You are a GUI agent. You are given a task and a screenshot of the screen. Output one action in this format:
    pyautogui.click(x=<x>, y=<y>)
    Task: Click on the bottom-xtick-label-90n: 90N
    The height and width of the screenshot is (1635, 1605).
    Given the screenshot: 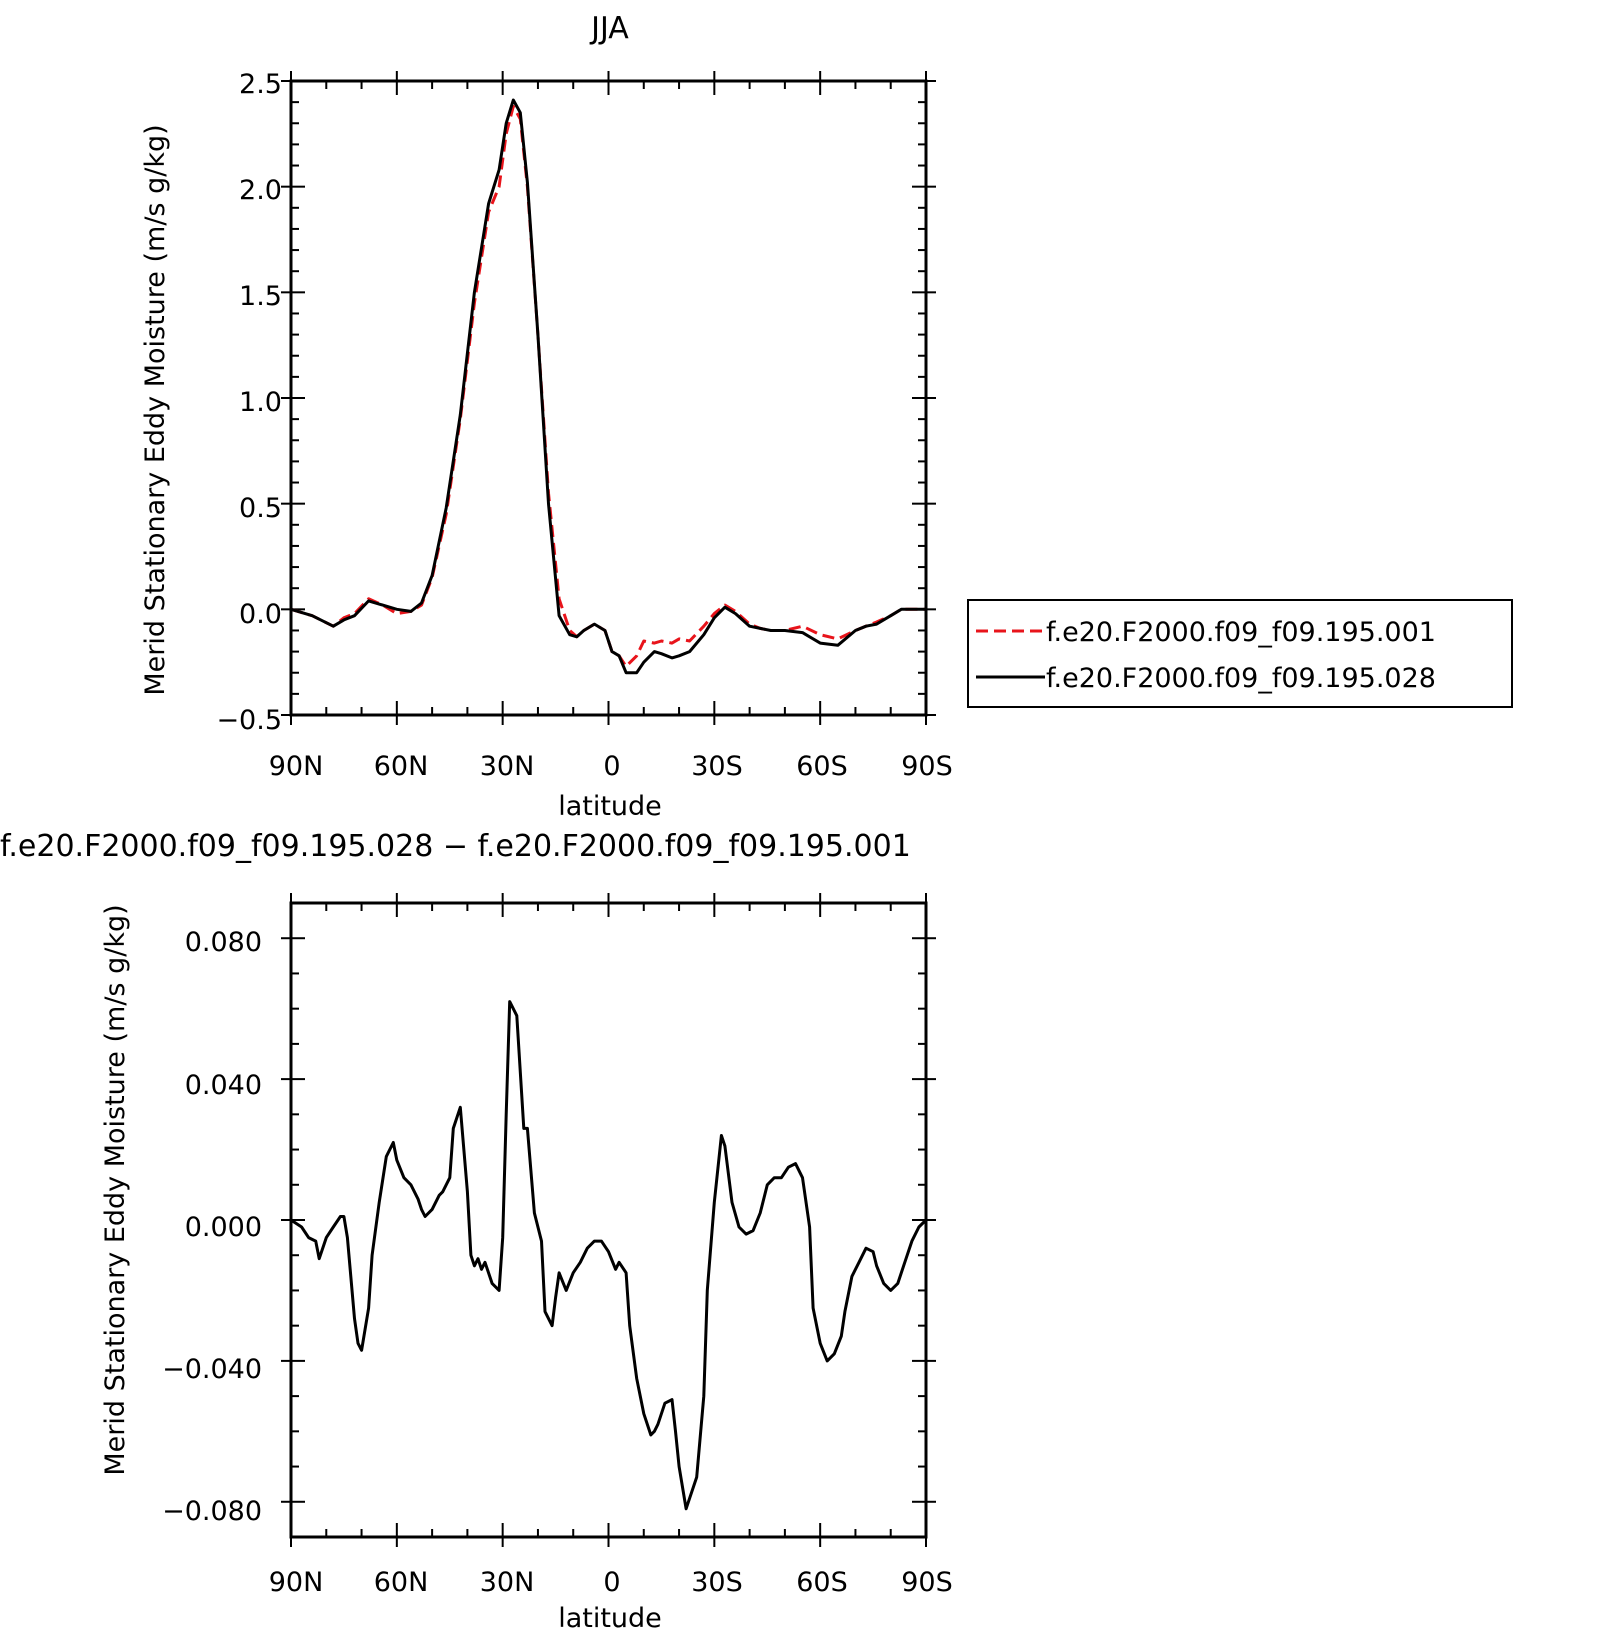 What is the action you would take?
    pyautogui.click(x=296, y=1582)
    